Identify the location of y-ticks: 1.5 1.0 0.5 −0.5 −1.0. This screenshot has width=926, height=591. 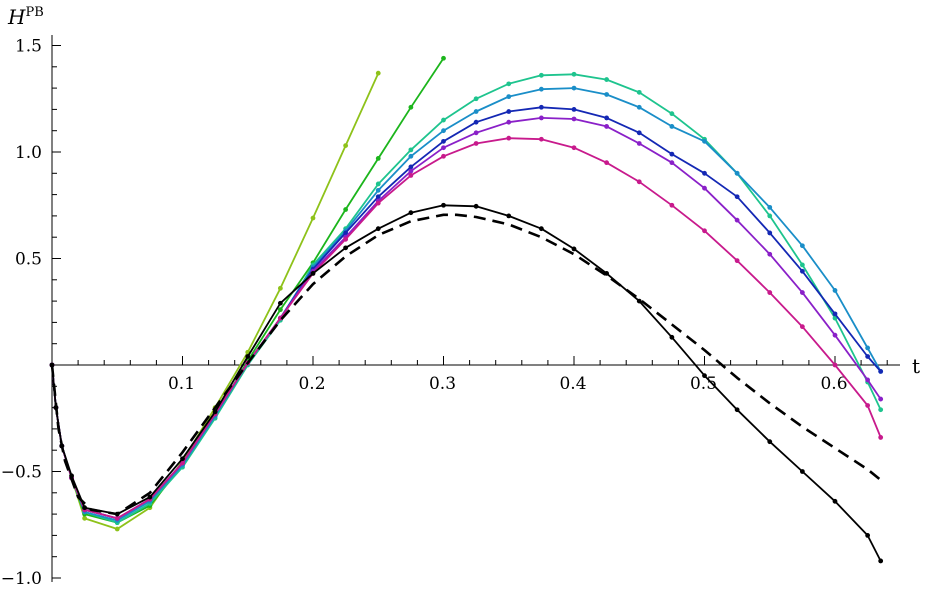
(31, 313).